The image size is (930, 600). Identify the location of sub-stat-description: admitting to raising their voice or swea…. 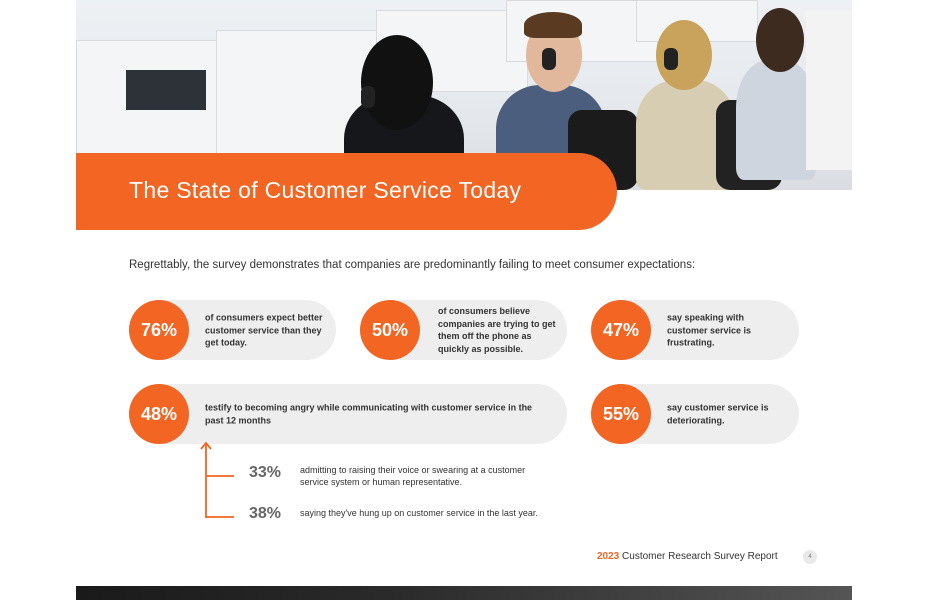
(413, 476).